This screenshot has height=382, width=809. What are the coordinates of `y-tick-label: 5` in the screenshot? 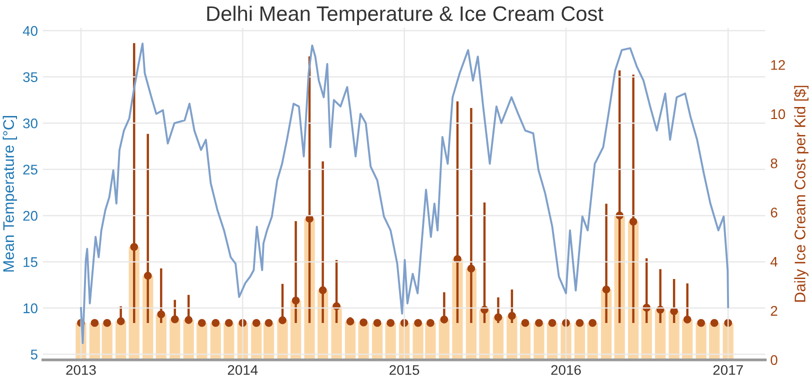 It's located at (34, 355).